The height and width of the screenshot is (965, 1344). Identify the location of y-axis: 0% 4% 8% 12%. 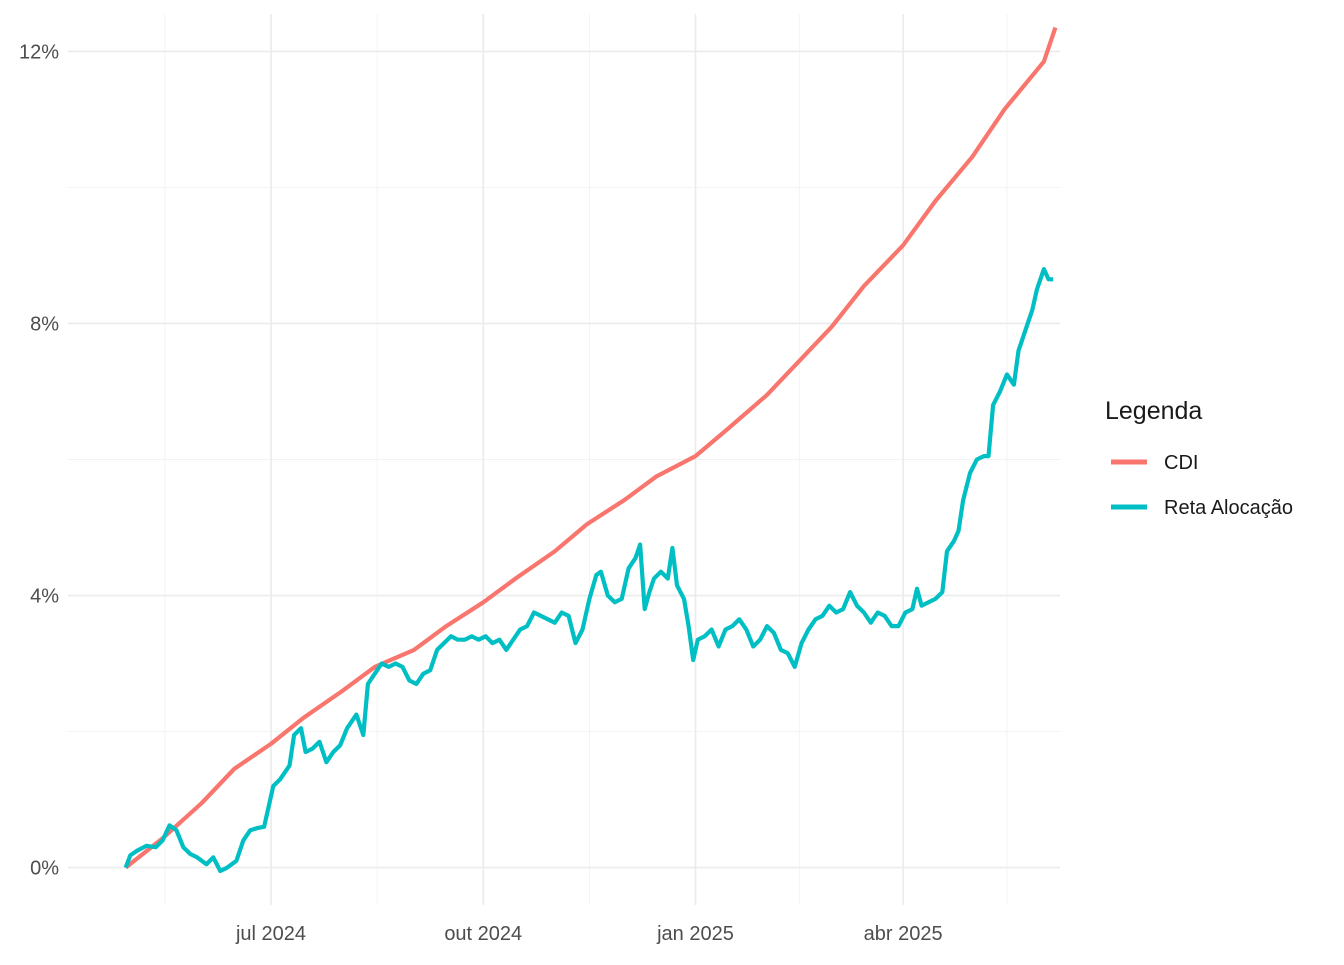
(39, 460).